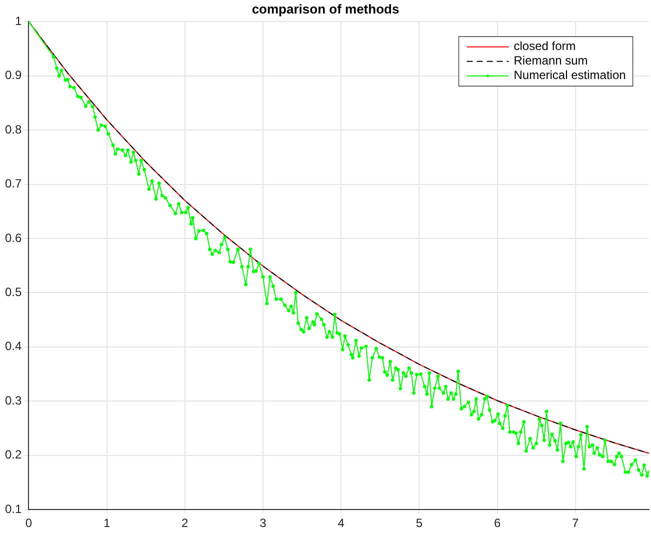  Describe the element at coordinates (263, 523) in the screenshot. I see `x-tick-label: 3` at that location.